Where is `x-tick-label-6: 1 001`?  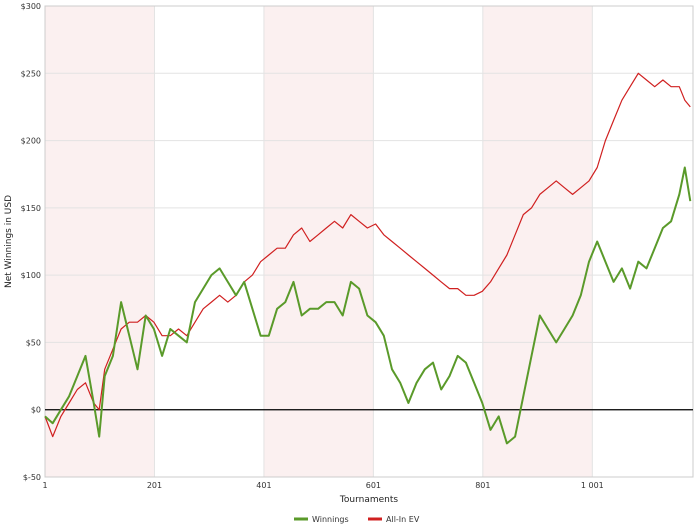
x-tick-label-6: 1 001 is located at coordinates (592, 485).